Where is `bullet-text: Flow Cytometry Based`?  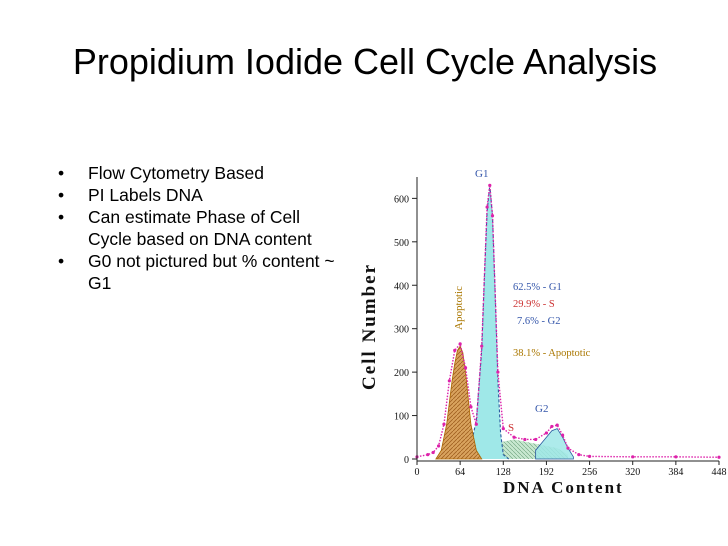 bullet-text: Flow Cytometry Based is located at coordinates (176, 173).